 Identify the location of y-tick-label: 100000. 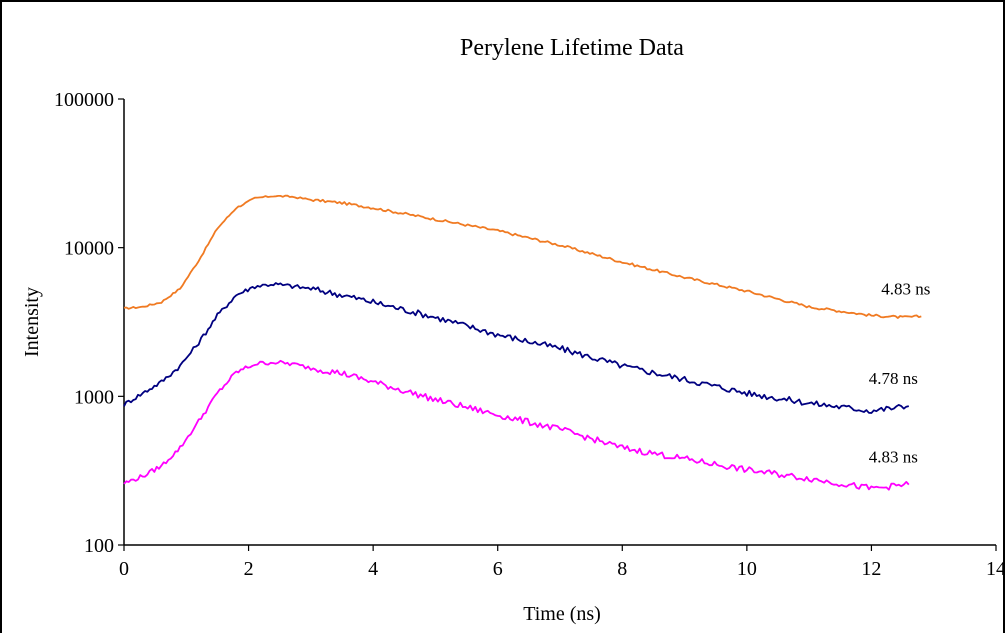
(84, 100).